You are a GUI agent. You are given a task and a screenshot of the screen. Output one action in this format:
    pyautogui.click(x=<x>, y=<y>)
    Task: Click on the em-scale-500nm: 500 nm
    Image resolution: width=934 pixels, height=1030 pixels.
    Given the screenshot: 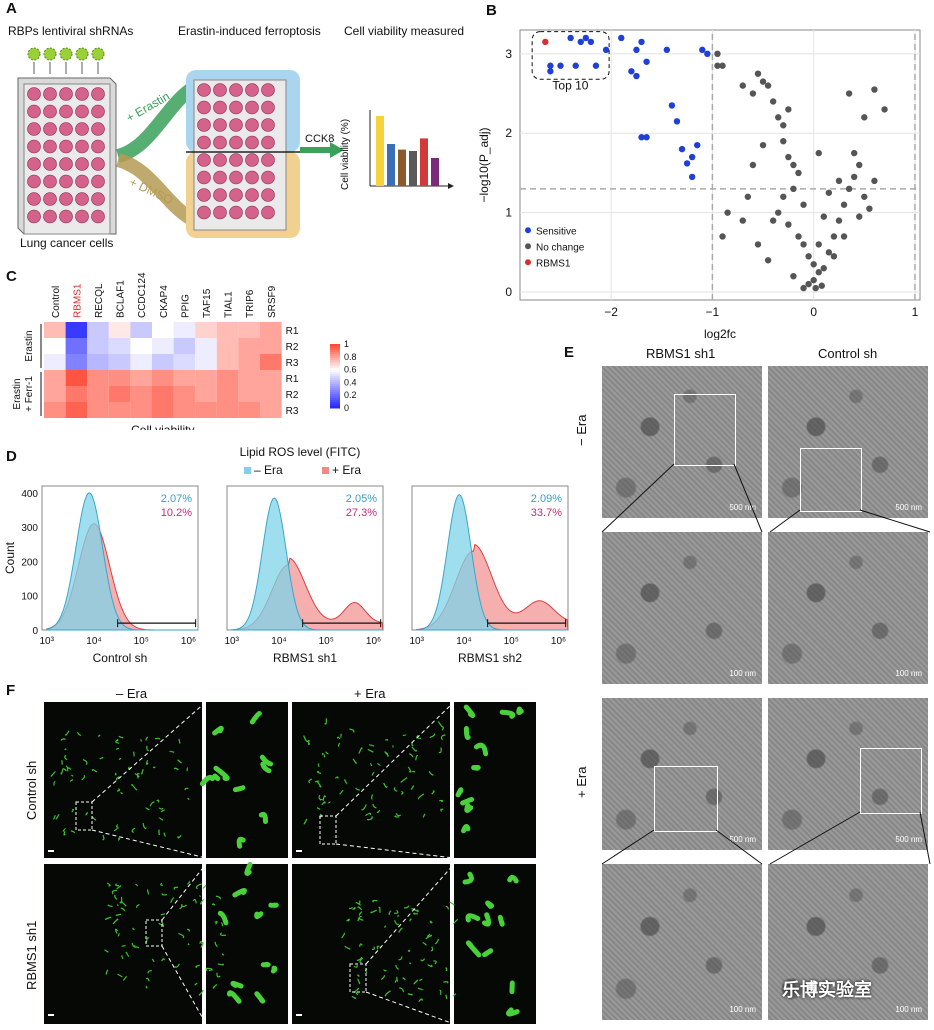 What is the action you would take?
    pyautogui.click(x=742, y=839)
    